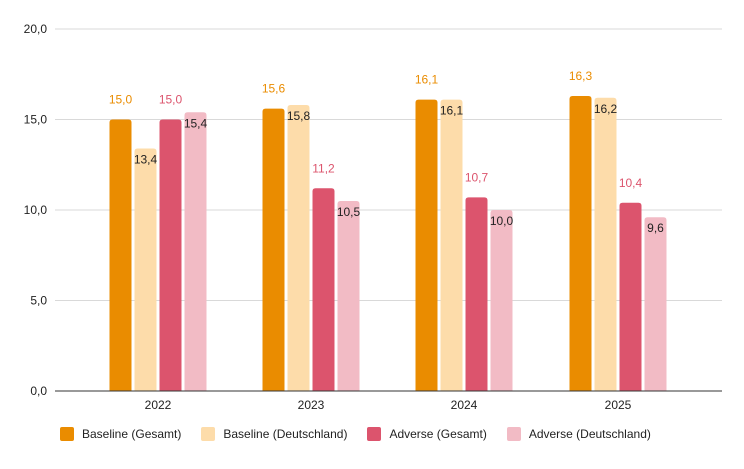  What do you see at coordinates (655, 228) in the screenshot?
I see `data-label: 9,6` at bounding box center [655, 228].